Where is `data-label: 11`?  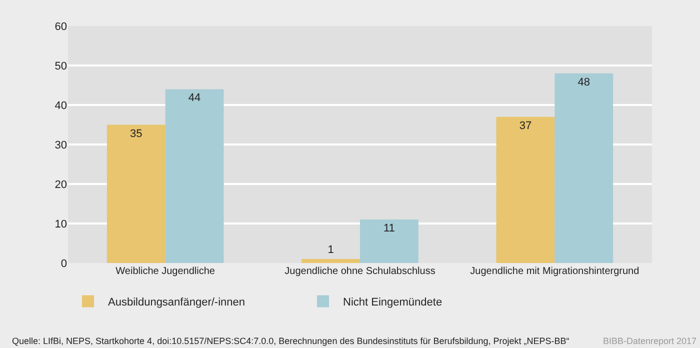 data-label: 11 is located at coordinates (389, 228).